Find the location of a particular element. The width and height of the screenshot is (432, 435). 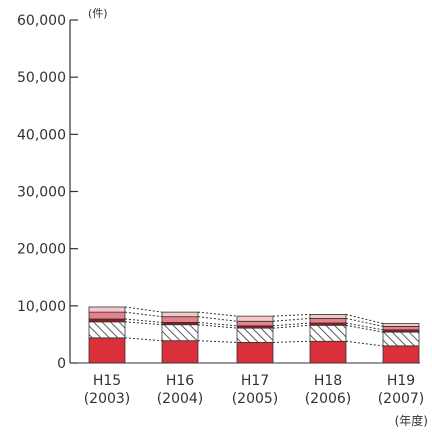

y-tick-label: 20,000 is located at coordinates (41, 250).